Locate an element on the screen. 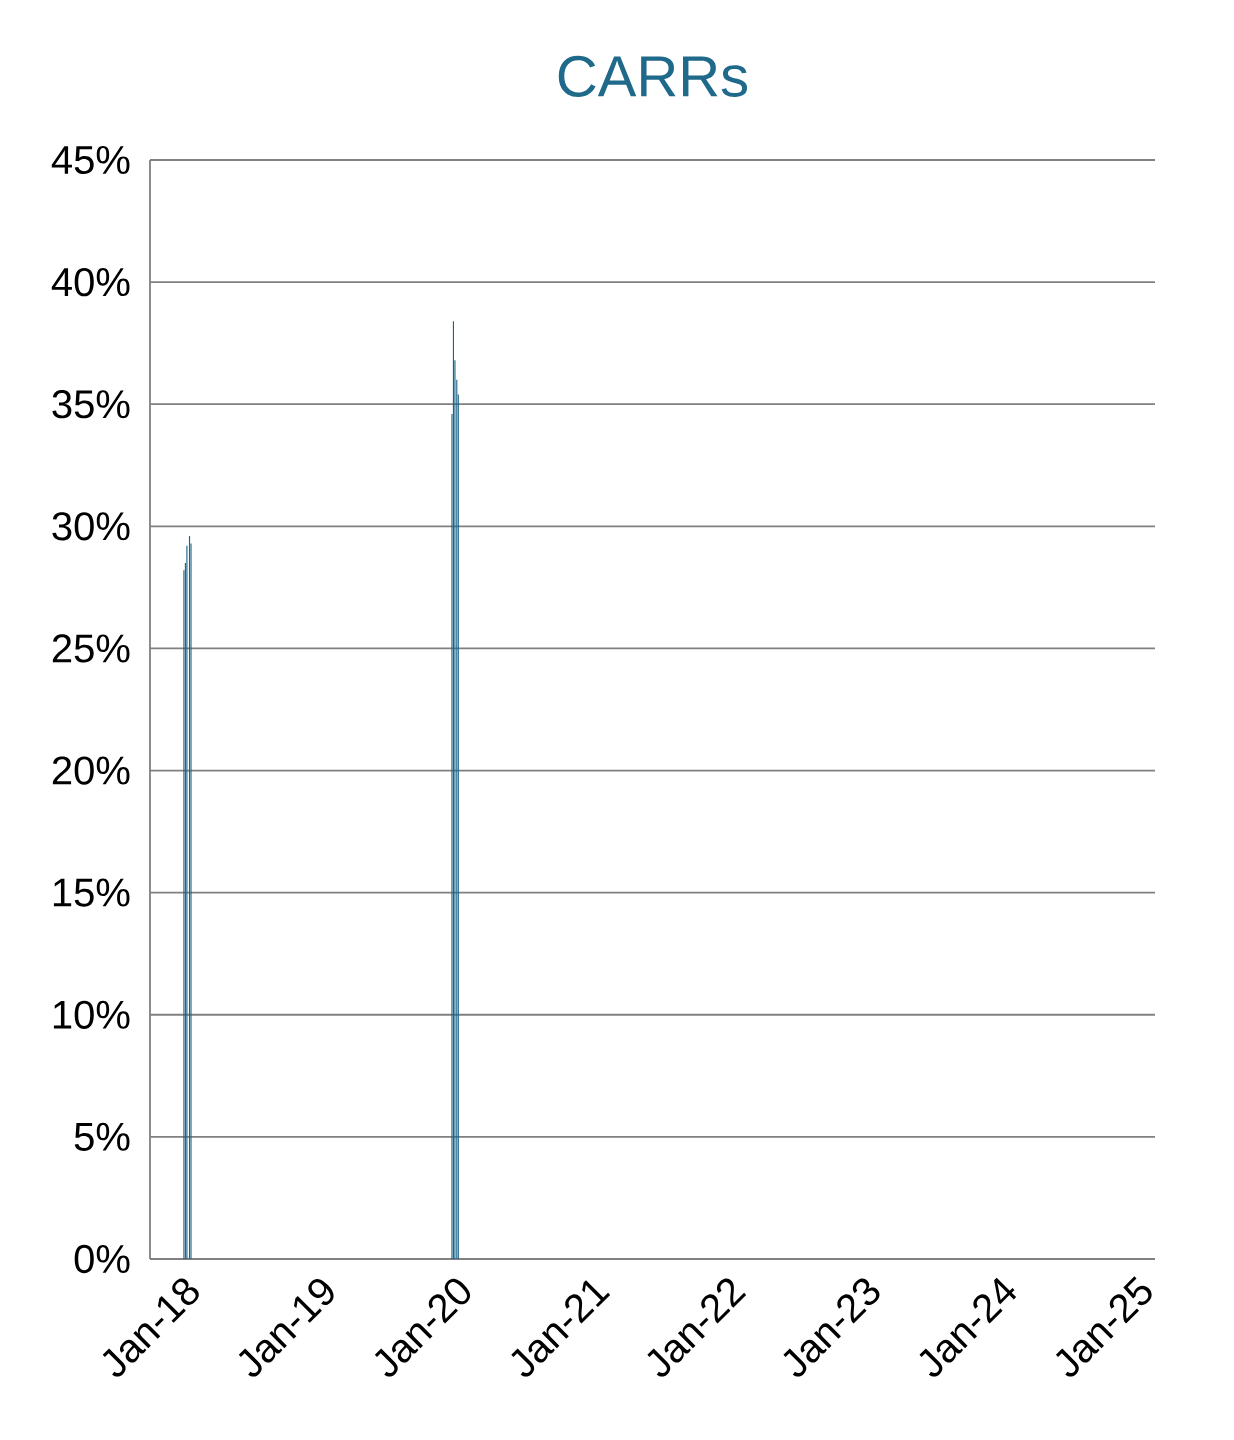 This screenshot has width=1234, height=1440. y-tick-label: 20% is located at coordinates (91, 770).